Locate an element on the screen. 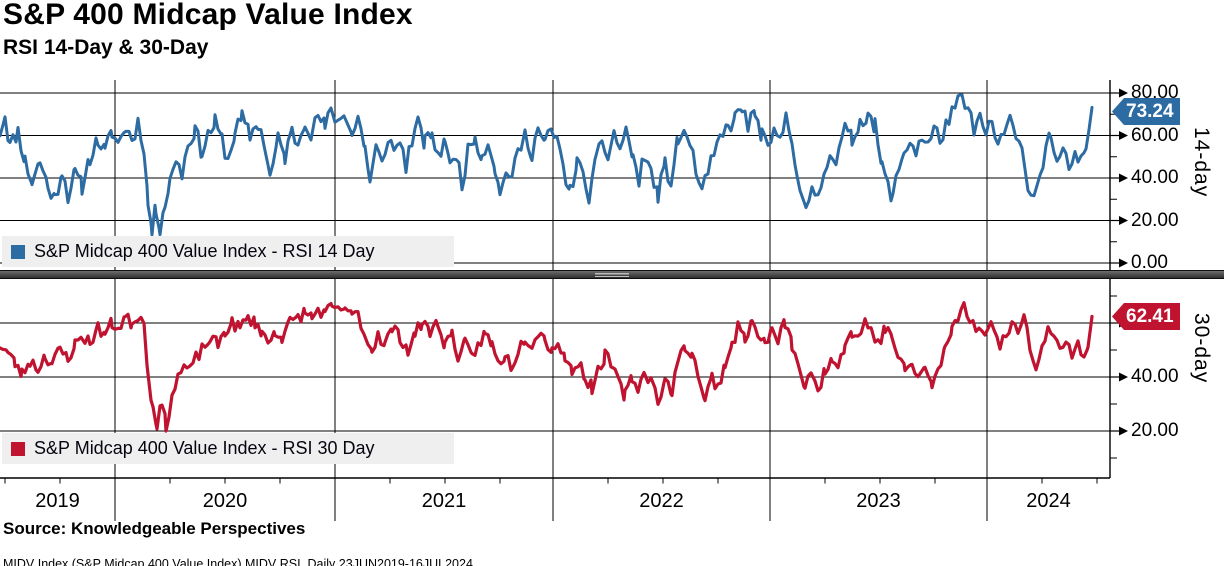 This screenshot has height=566, width=1224. x-axis-year-label: 2021 is located at coordinates (444, 501).